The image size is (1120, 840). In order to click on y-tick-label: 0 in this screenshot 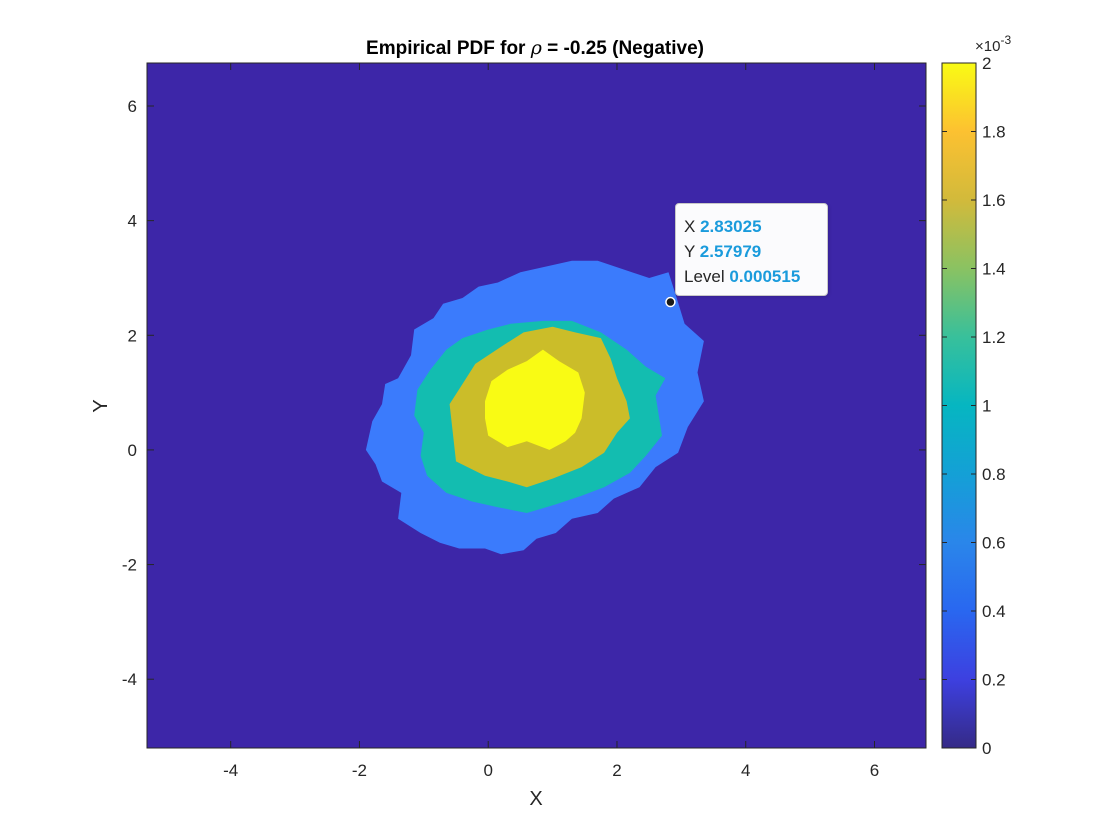, I will do `click(132, 450)`.